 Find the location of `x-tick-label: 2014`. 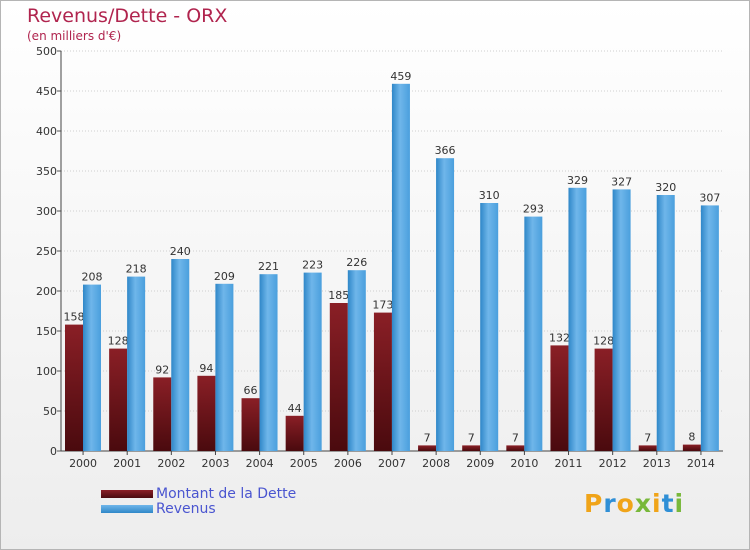

x-tick-label: 2014 is located at coordinates (701, 463).